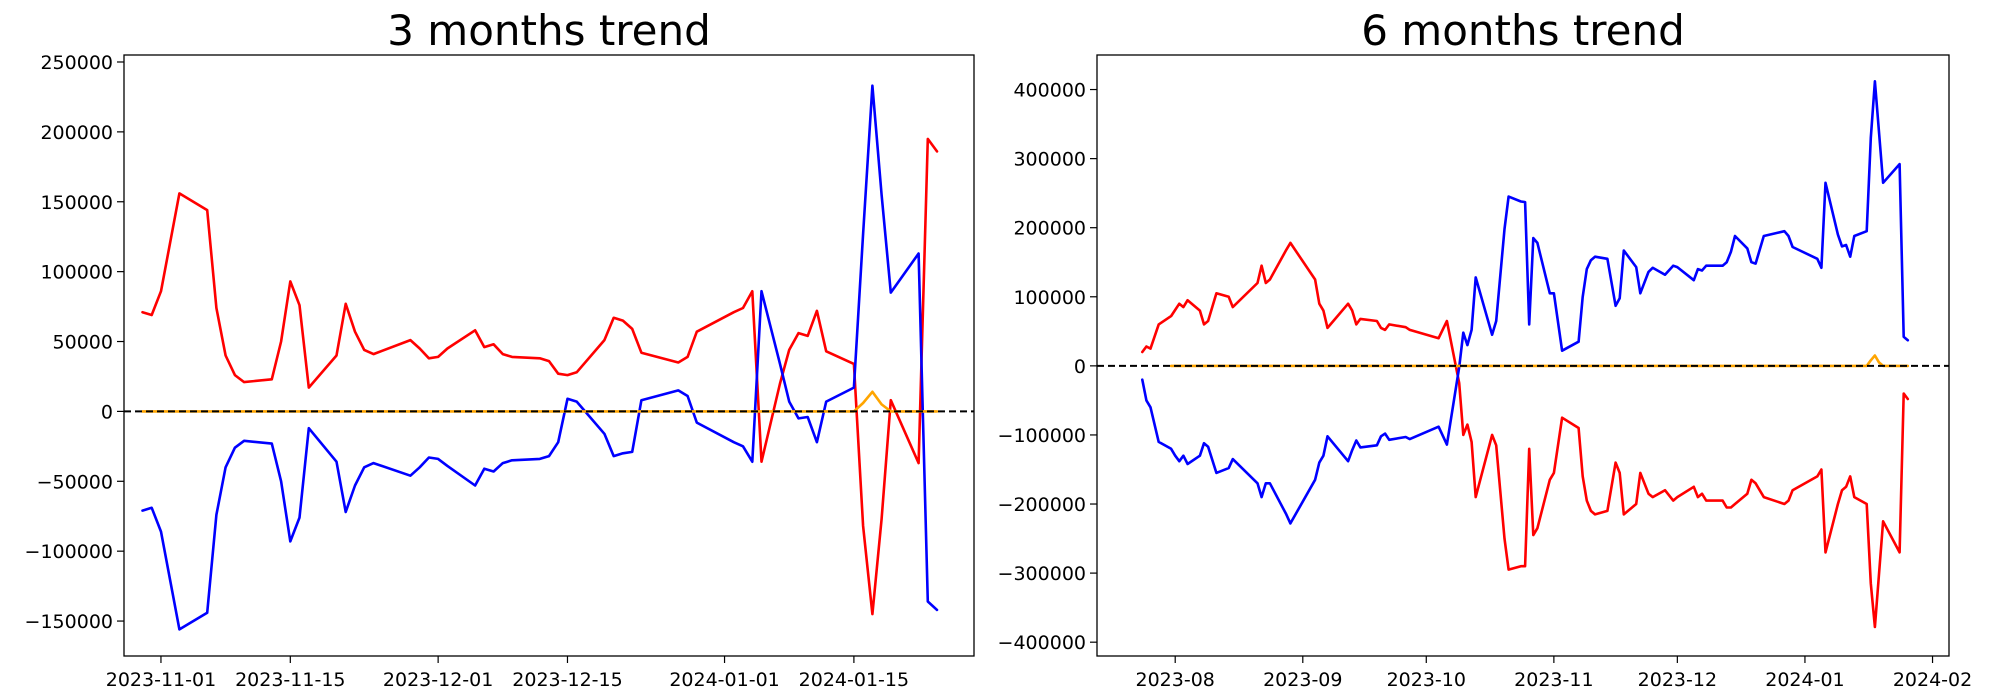 This screenshot has height=700, width=2000. Describe the element at coordinates (83, 343) in the screenshot. I see `y-tick-label: 50000` at that location.